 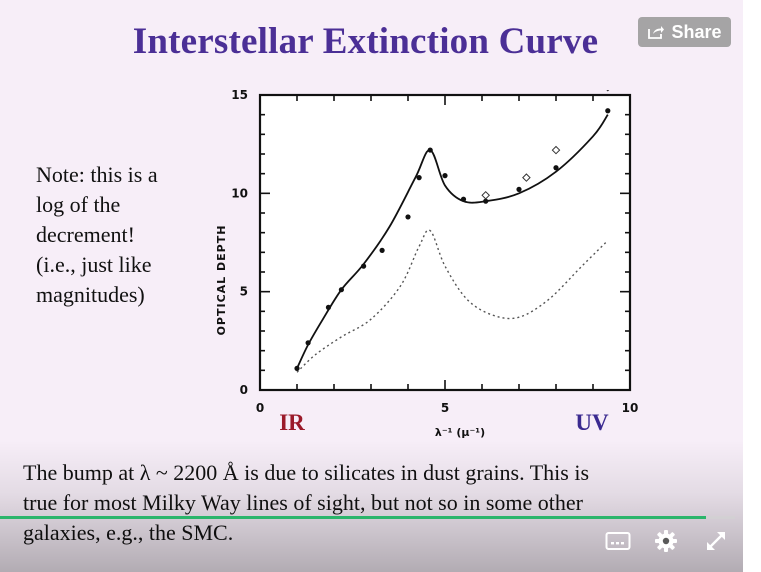 I want to click on captions-button, so click(x=618, y=543).